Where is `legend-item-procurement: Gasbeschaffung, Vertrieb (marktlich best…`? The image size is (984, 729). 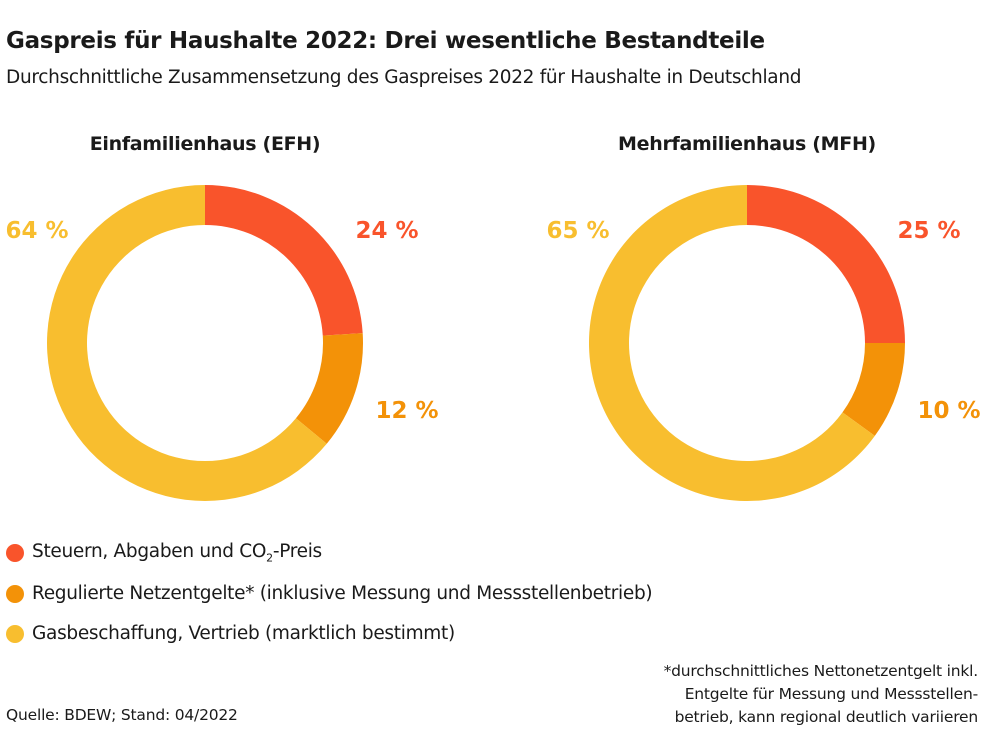 legend-item-procurement: Gasbeschaffung, Vertrieb (marktlich best… is located at coordinates (230, 633).